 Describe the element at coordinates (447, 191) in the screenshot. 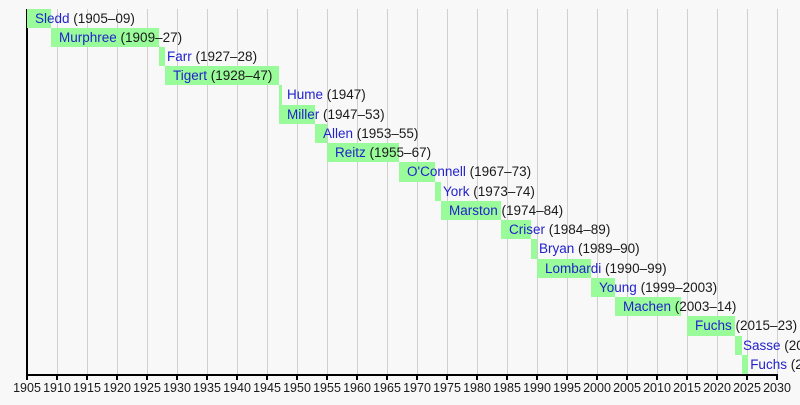

I see `gridline-1975` at that location.